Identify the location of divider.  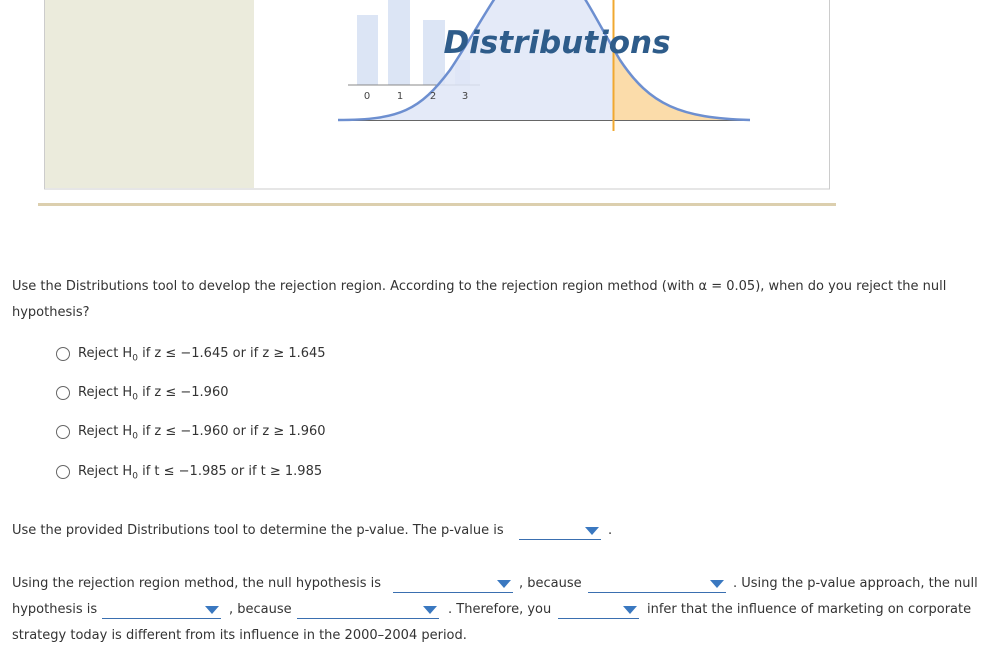
(437, 204).